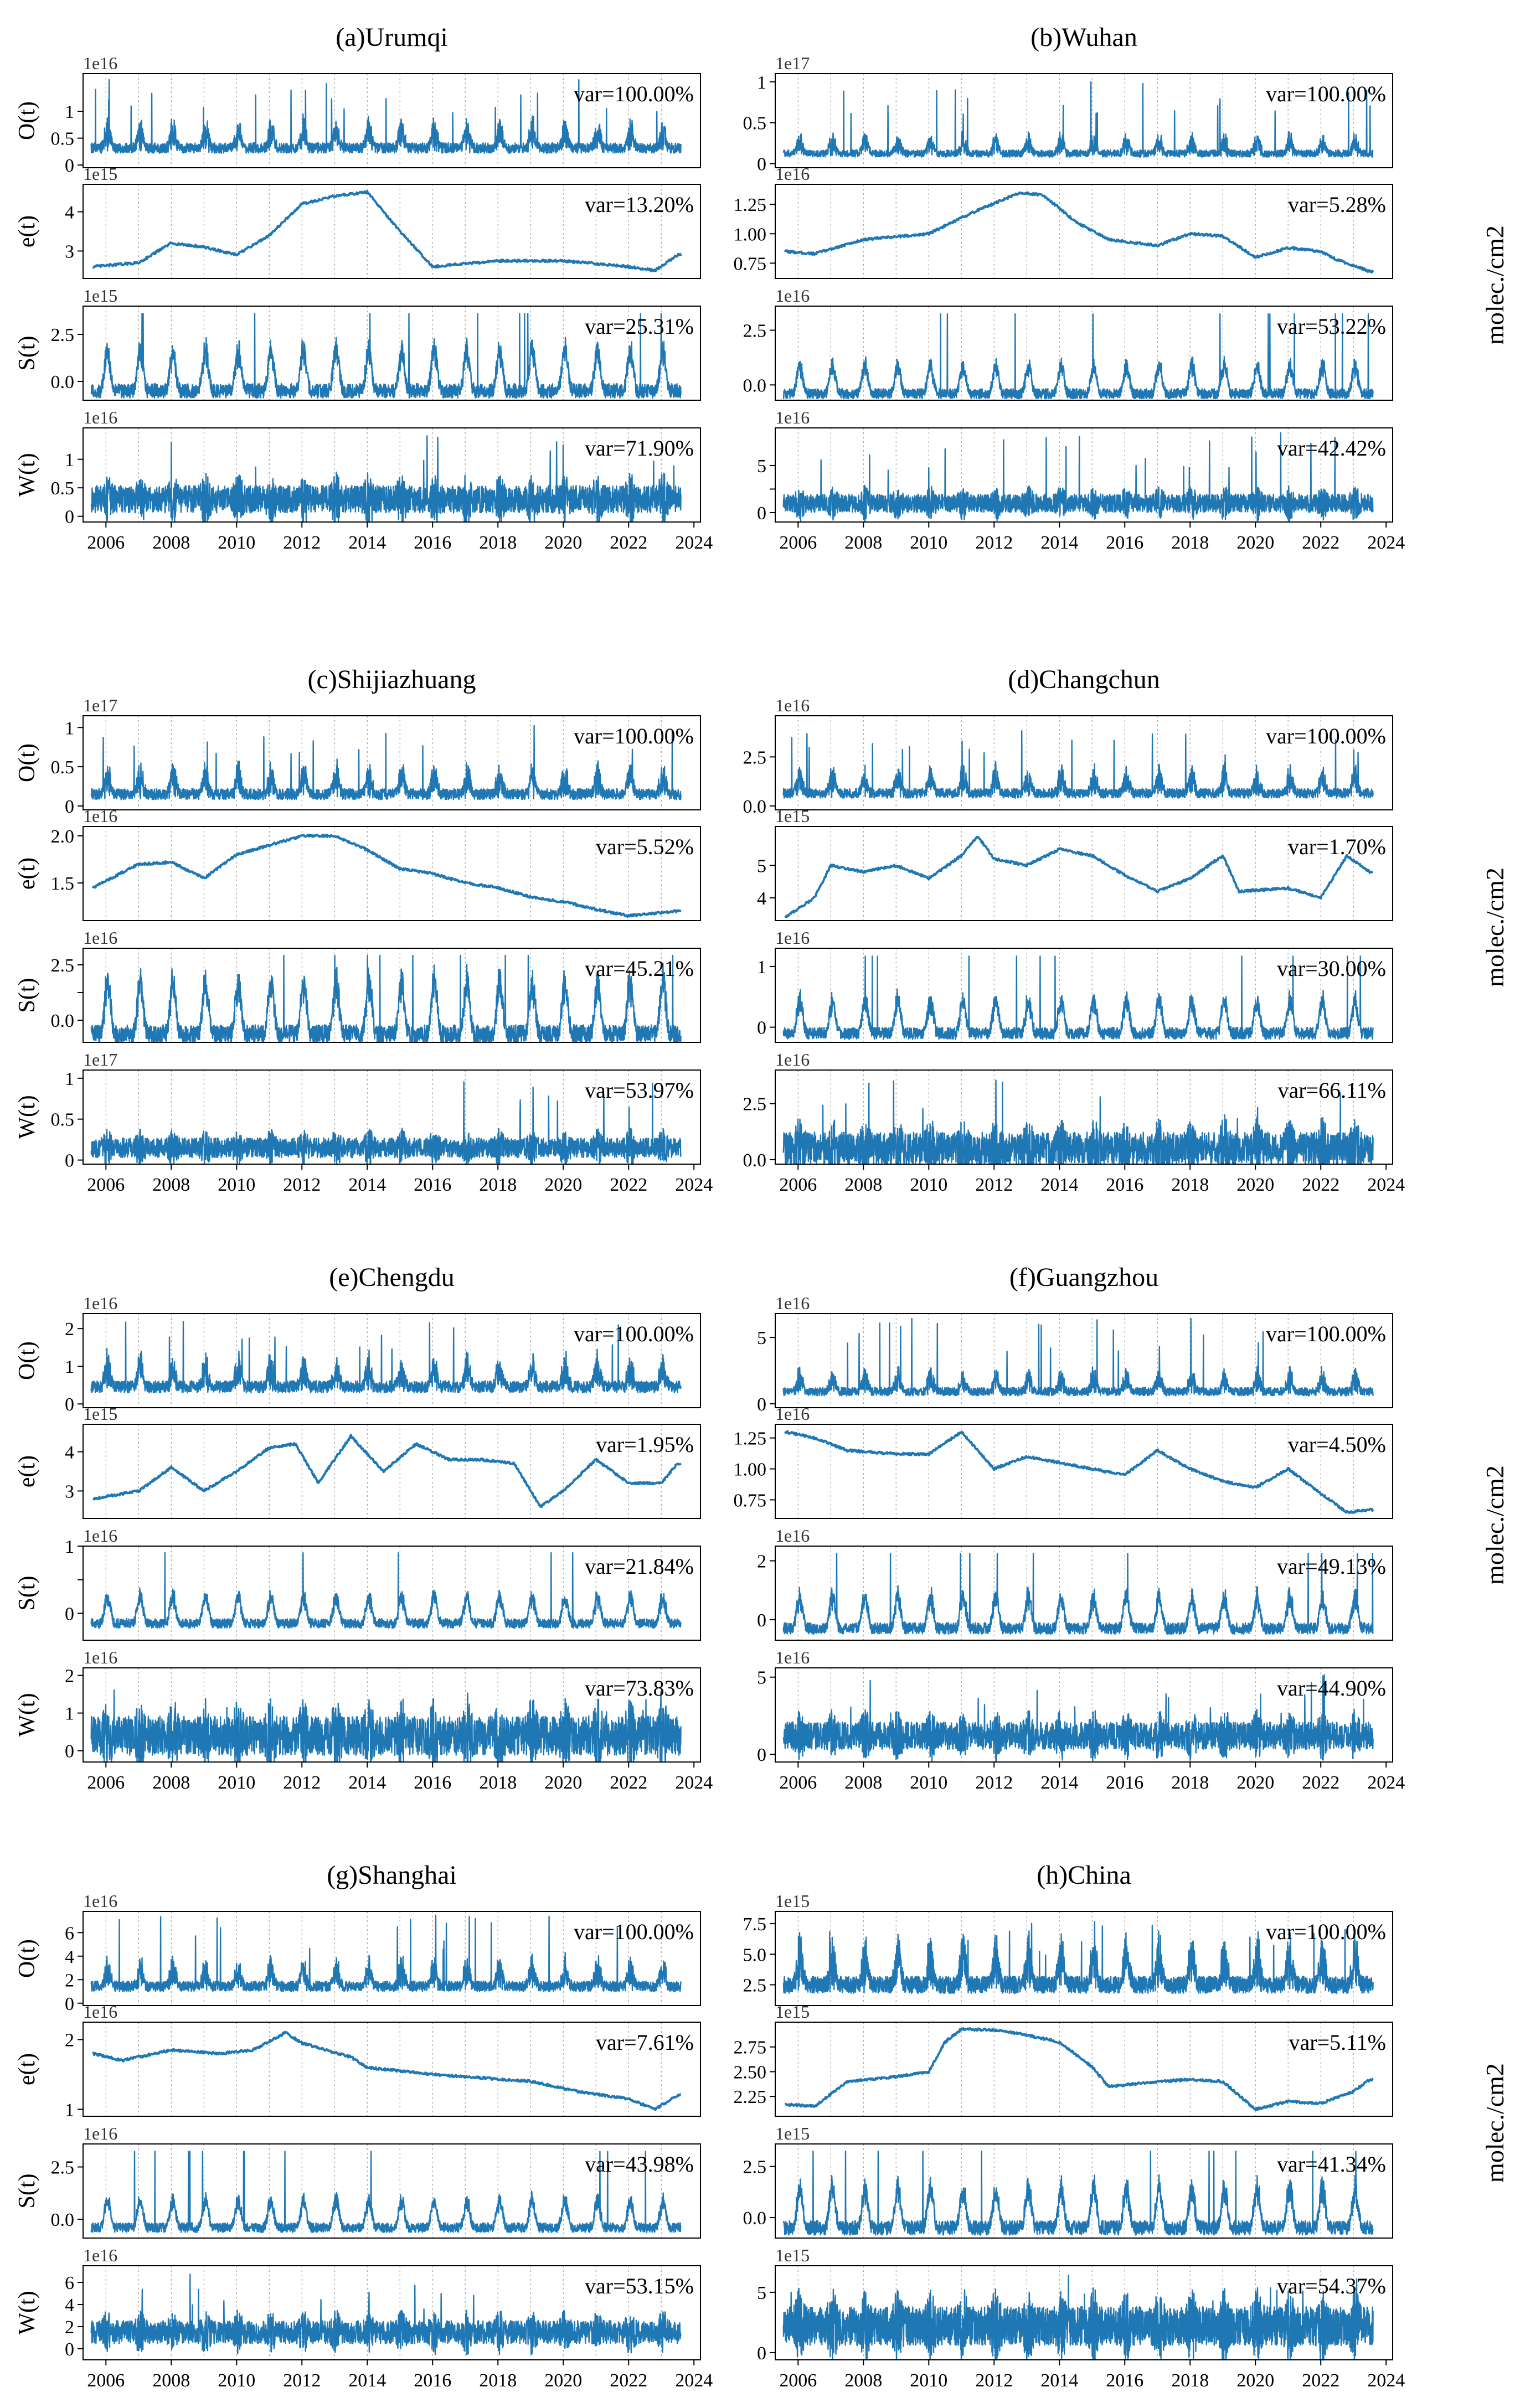 This screenshot has width=1520, height=2408. Describe the element at coordinates (1068, 114) in the screenshot. I see `subplot-O(t): 0 0.5 1 1e17 var=100.00%` at that location.